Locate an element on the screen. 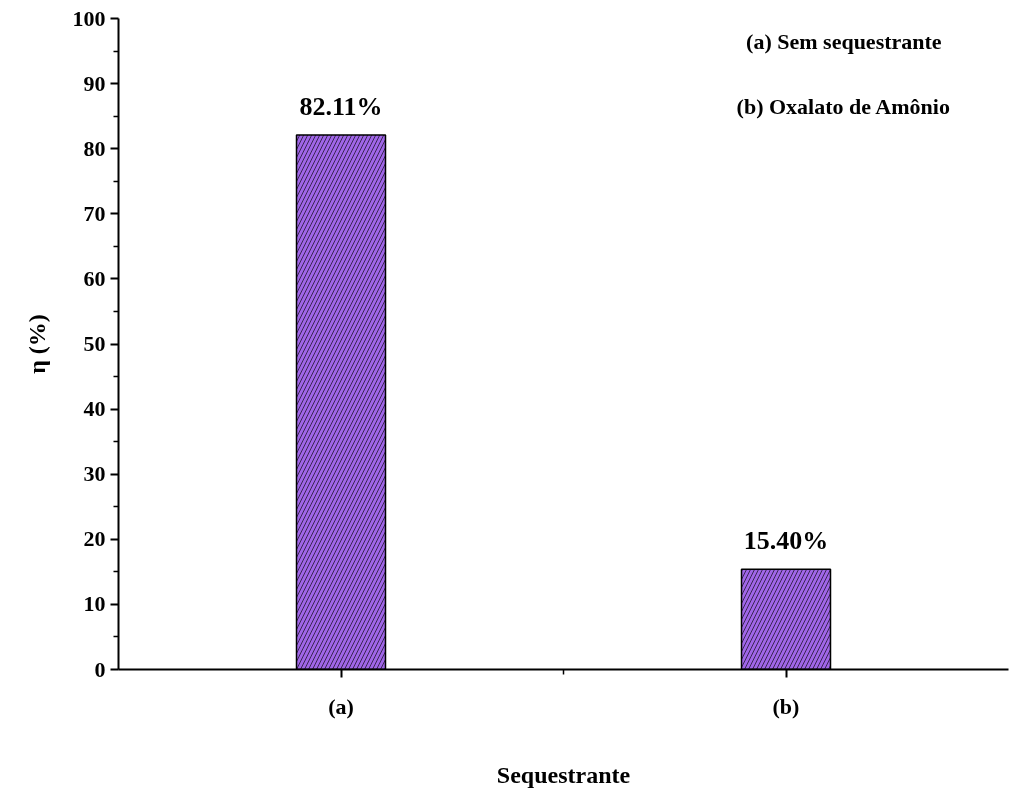  y-tick-label: 90 is located at coordinates (94, 83).